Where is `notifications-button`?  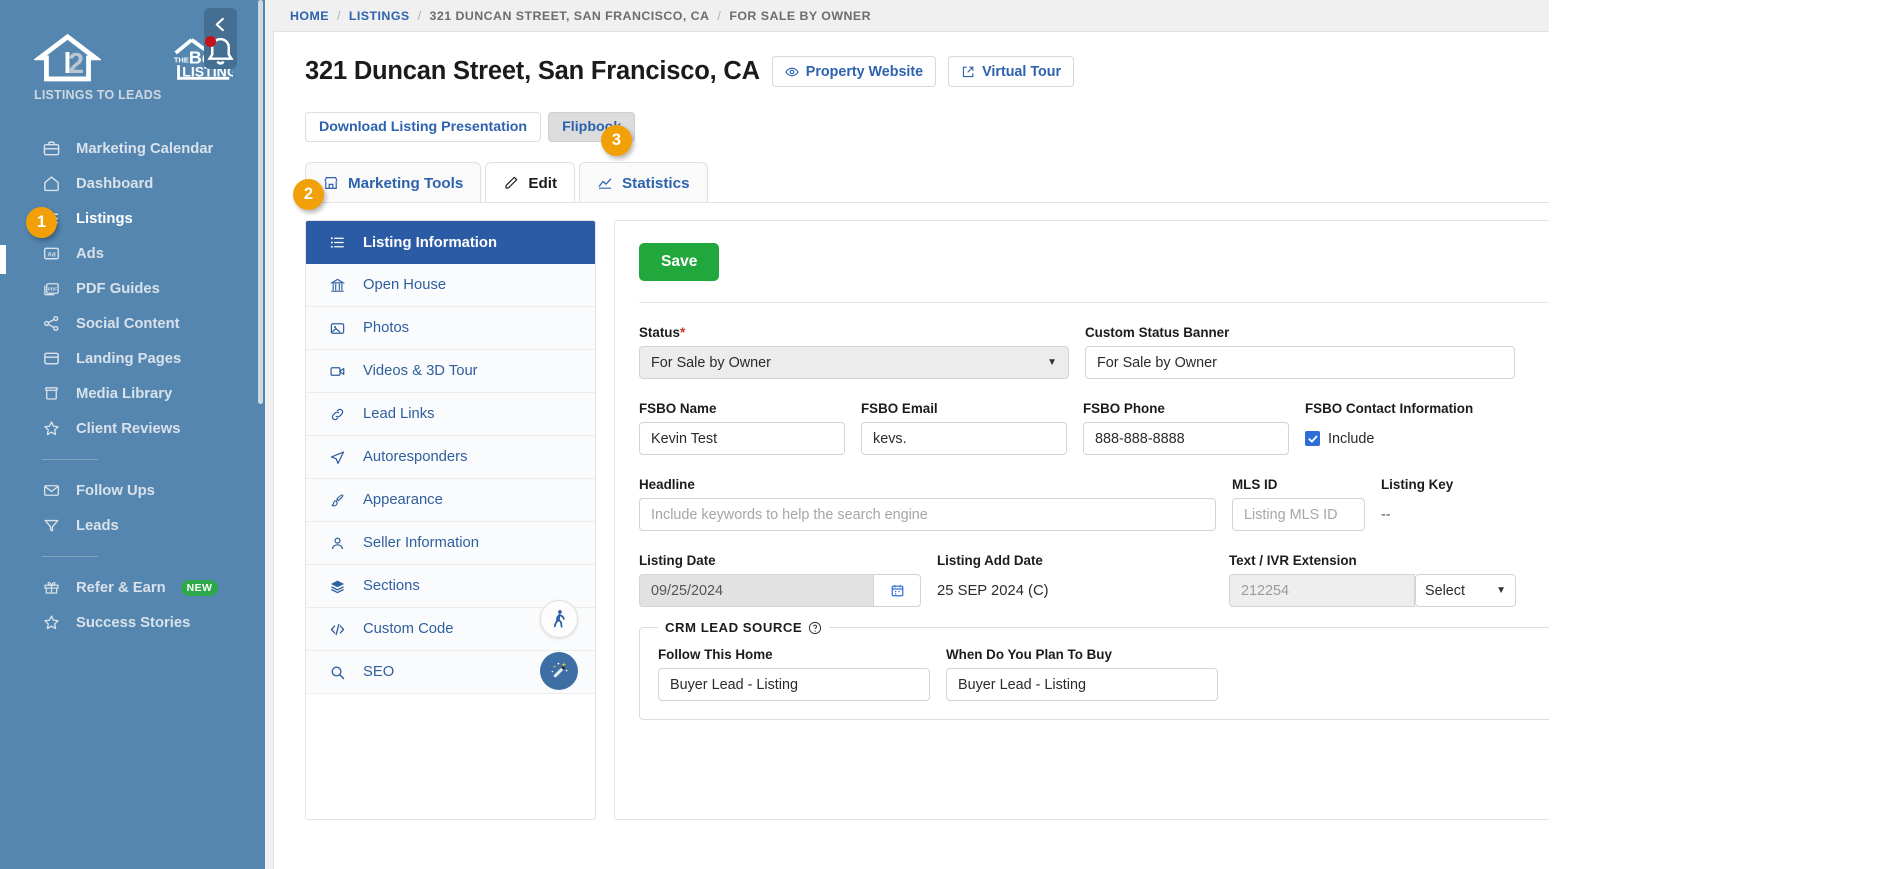 notifications-button is located at coordinates (220, 52).